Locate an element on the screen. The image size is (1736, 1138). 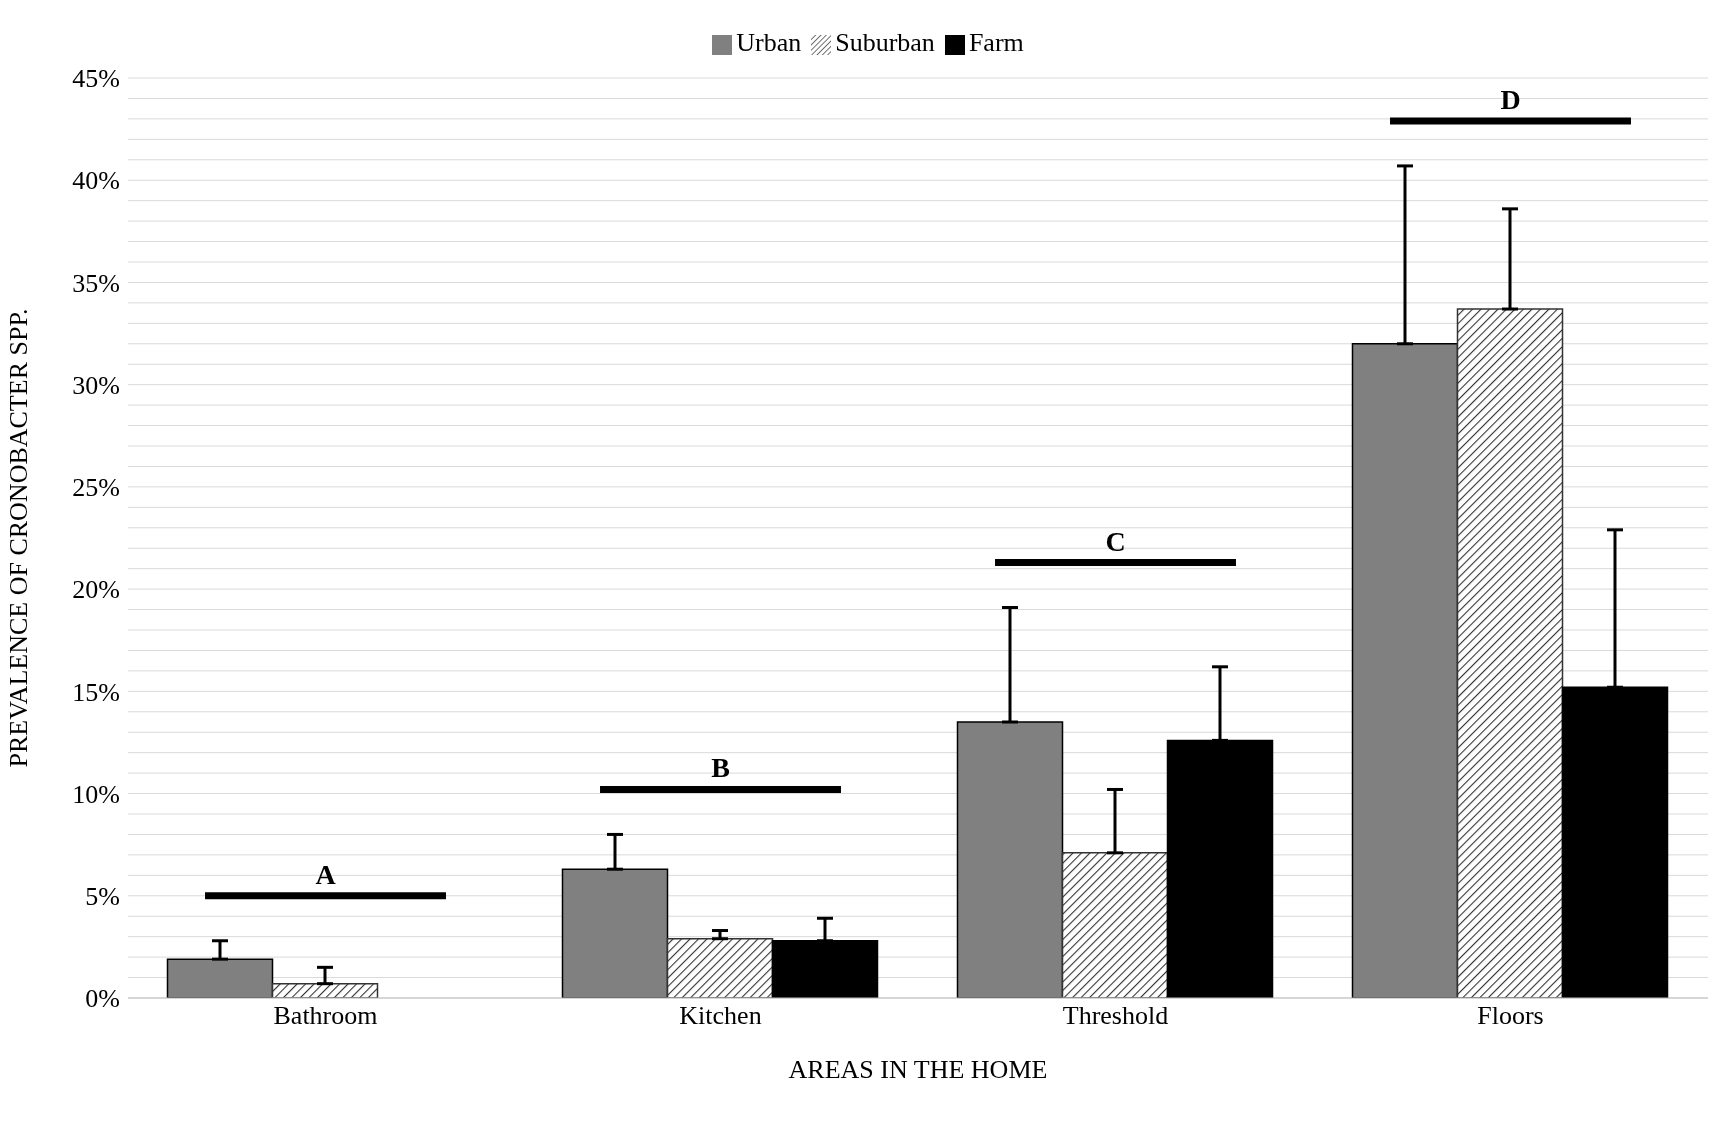
y-tick-label: 45% is located at coordinates (96, 79).